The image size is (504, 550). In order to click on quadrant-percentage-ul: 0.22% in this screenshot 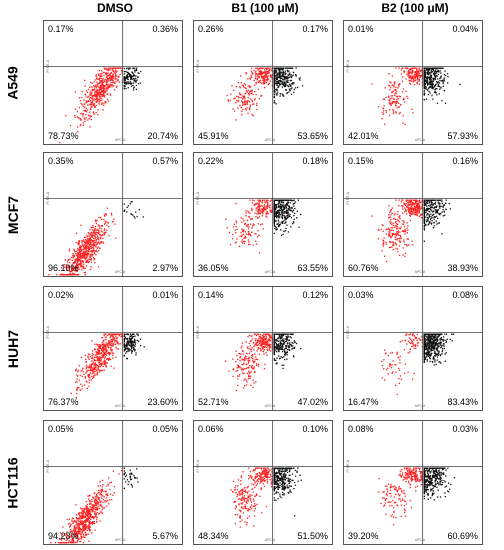, I will do `click(211, 161)`.